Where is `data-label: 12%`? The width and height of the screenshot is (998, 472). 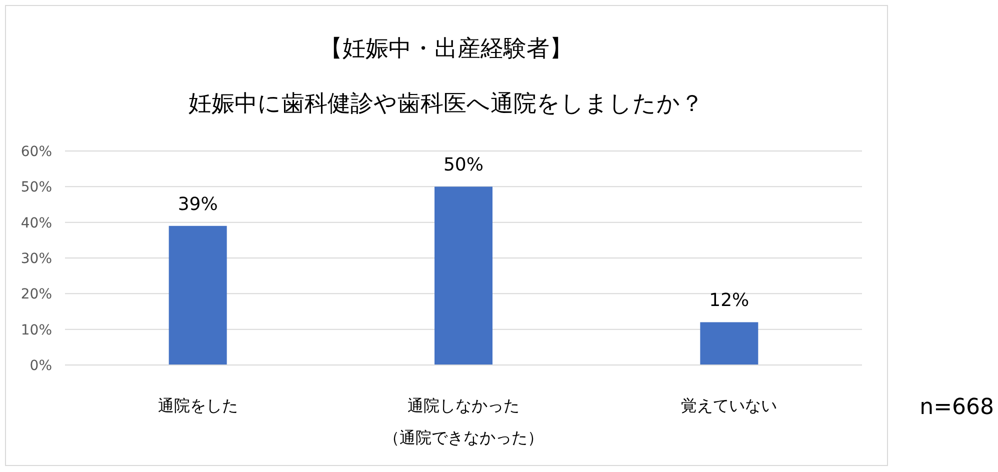
data-label: 12% is located at coordinates (729, 301).